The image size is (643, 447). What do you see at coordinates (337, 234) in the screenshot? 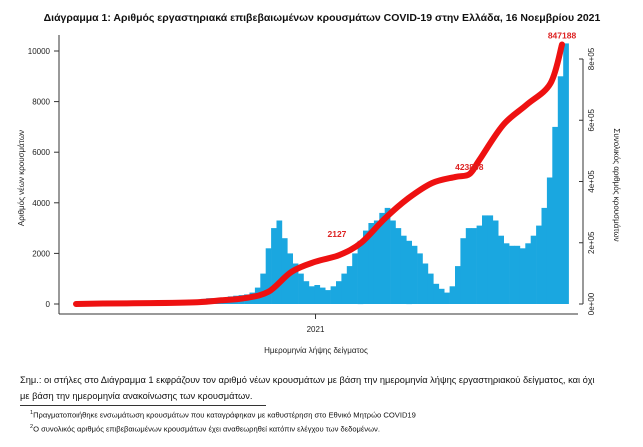
I see `annotation-label: 2127` at bounding box center [337, 234].